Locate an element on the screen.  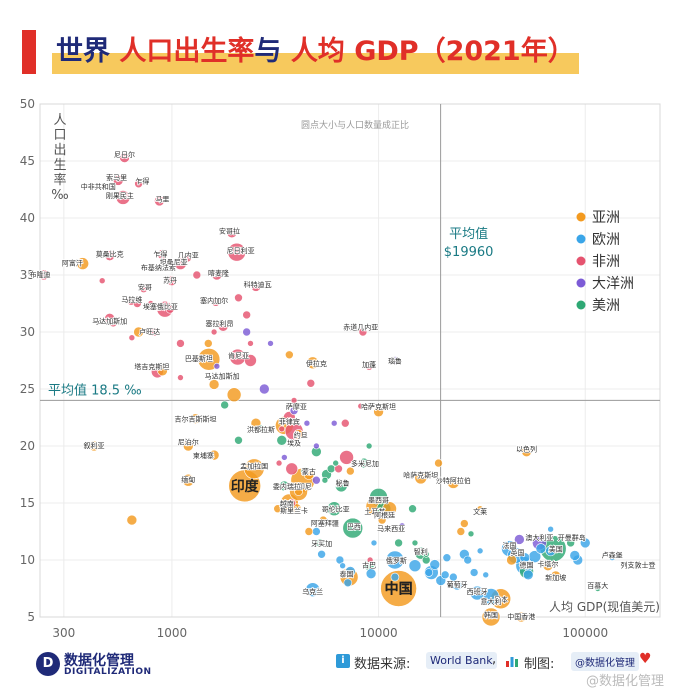
point-label: 哈萨克斯坦 is located at coordinates (420, 475).